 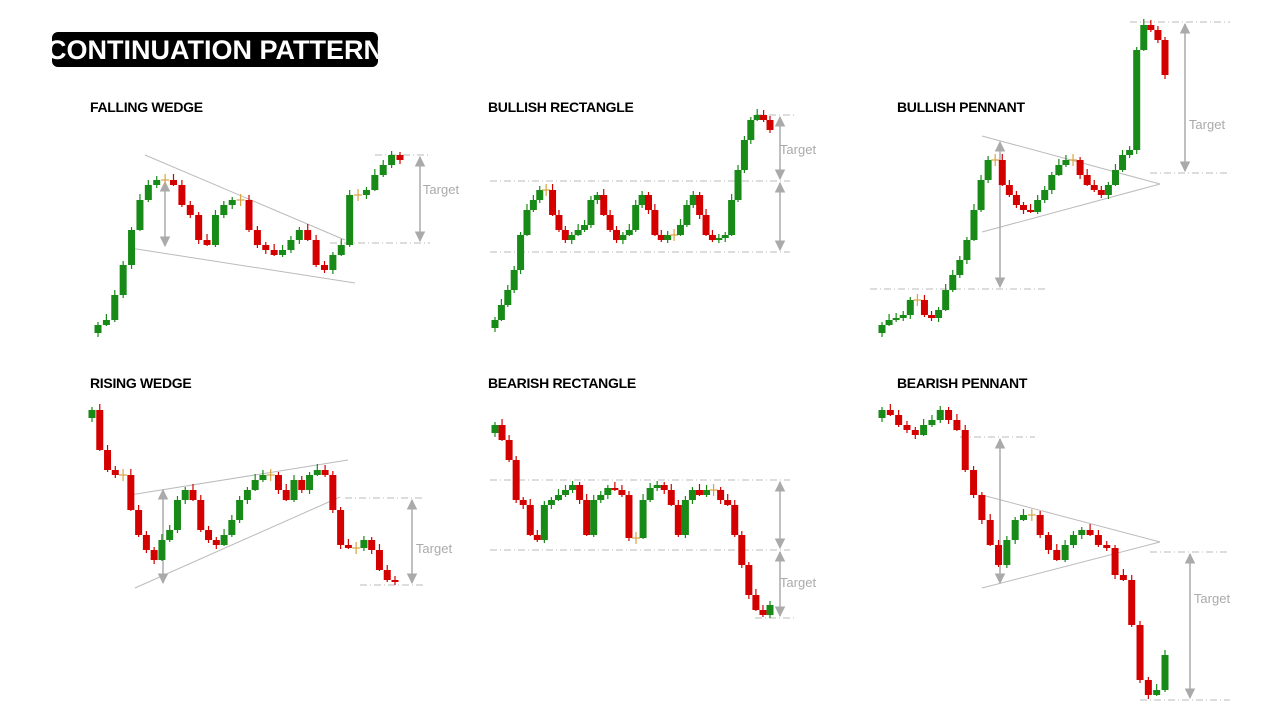 What do you see at coordinates (561, 107) in the screenshot?
I see `panel-title: BULLISH RECTANGLE` at bounding box center [561, 107].